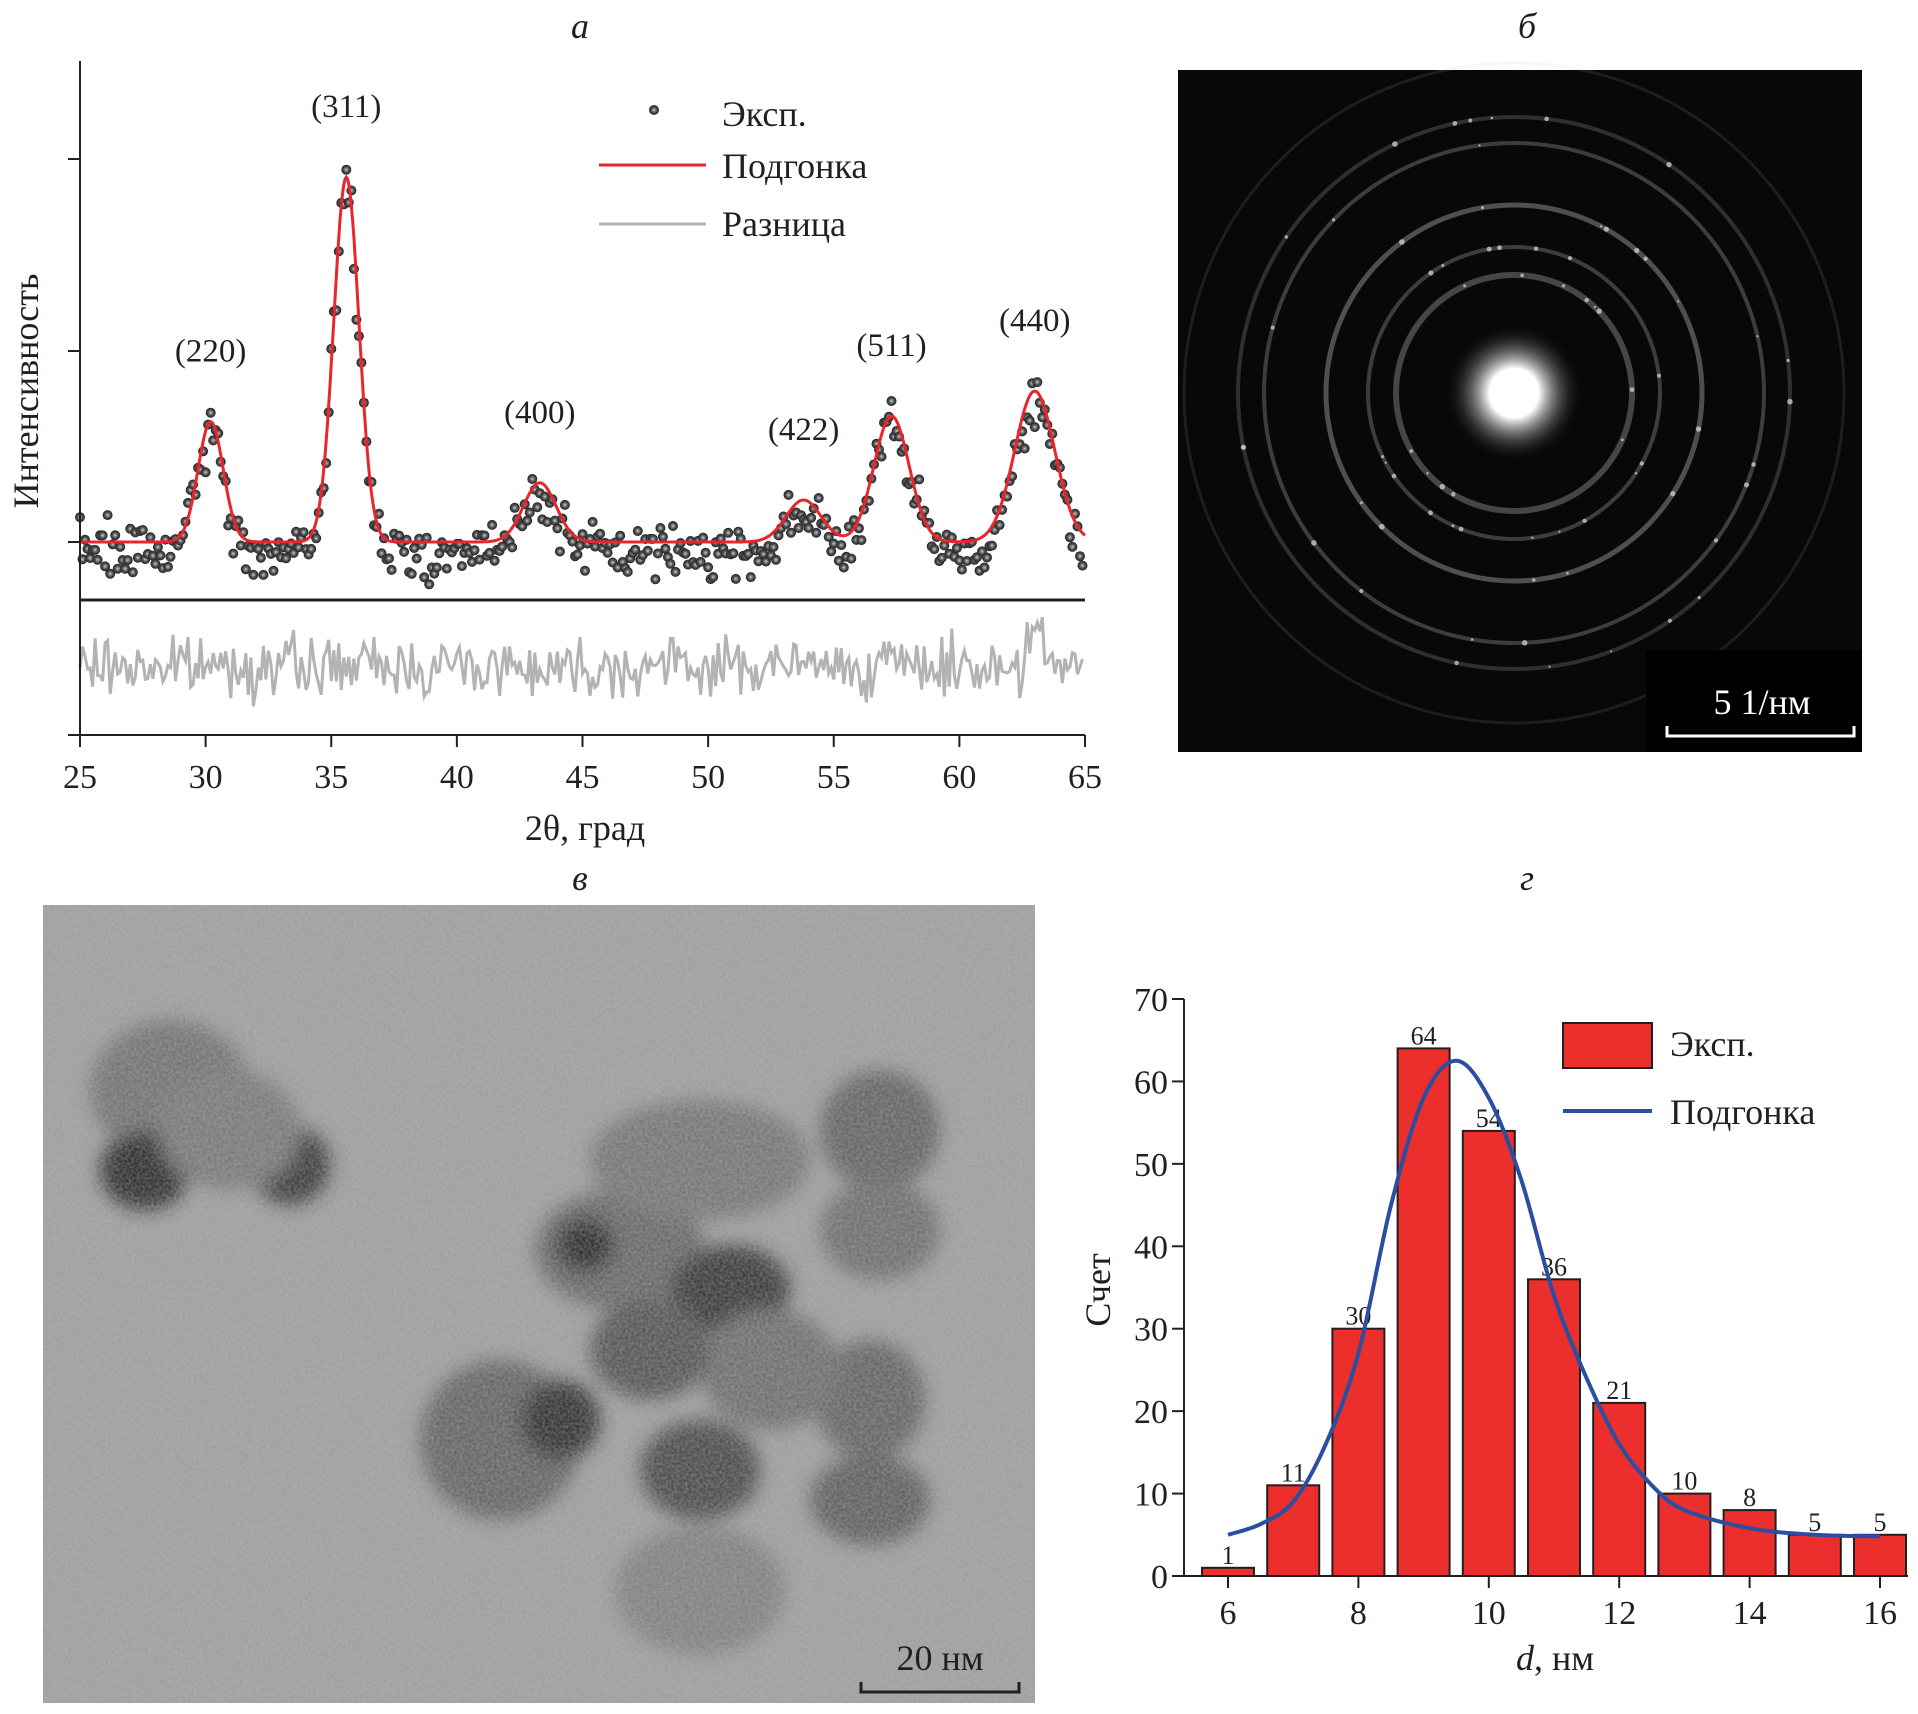  I want to click on bar-data-label: 11, so click(1293, 1472).